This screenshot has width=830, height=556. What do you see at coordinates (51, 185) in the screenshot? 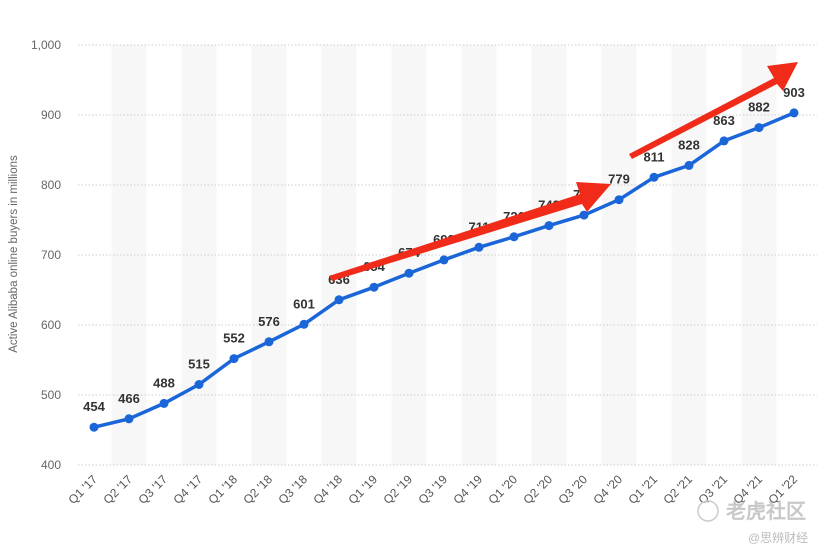
I see `y-tick-label: 800` at bounding box center [51, 185].